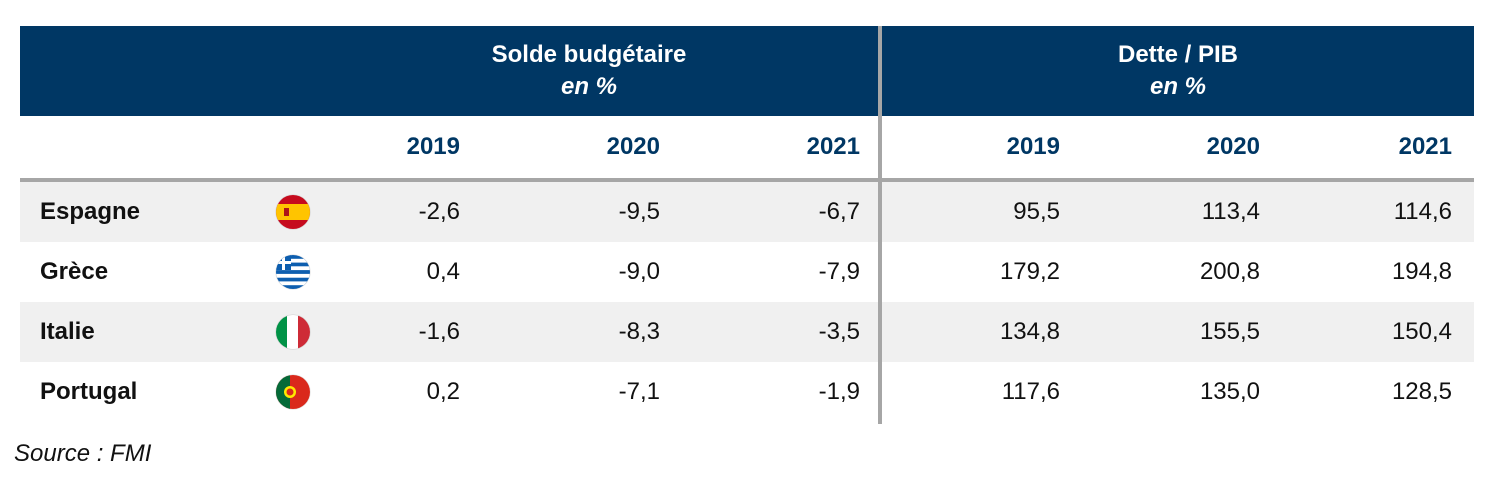 This screenshot has height=486, width=1489. I want to click on table-cell: -9,5, so click(639, 211).